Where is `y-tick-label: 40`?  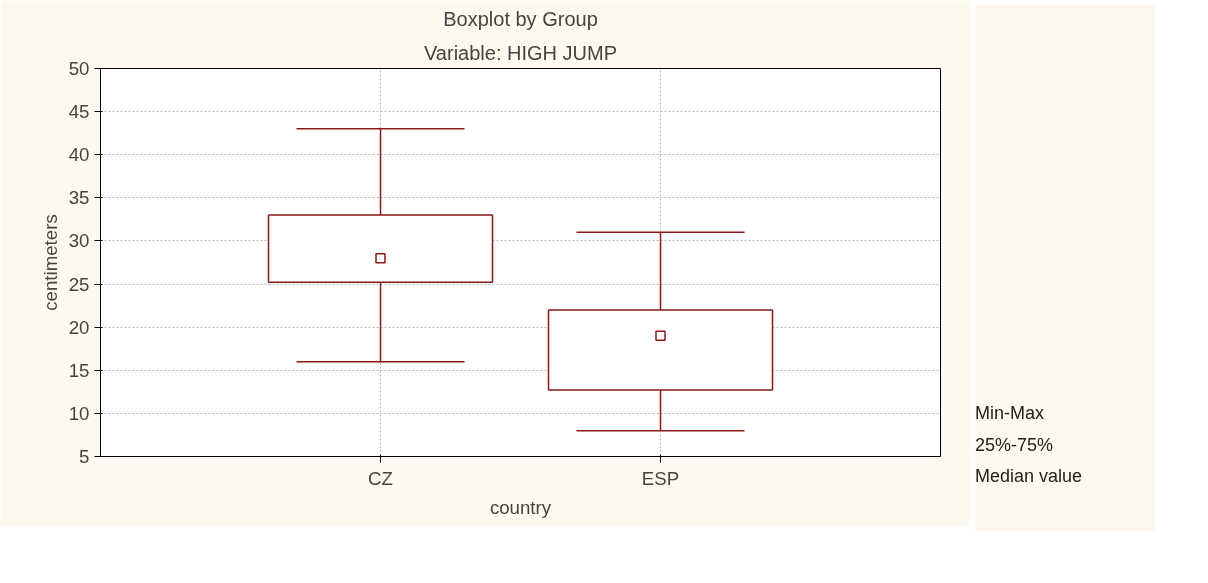
y-tick-label: 40 is located at coordinates (79, 155).